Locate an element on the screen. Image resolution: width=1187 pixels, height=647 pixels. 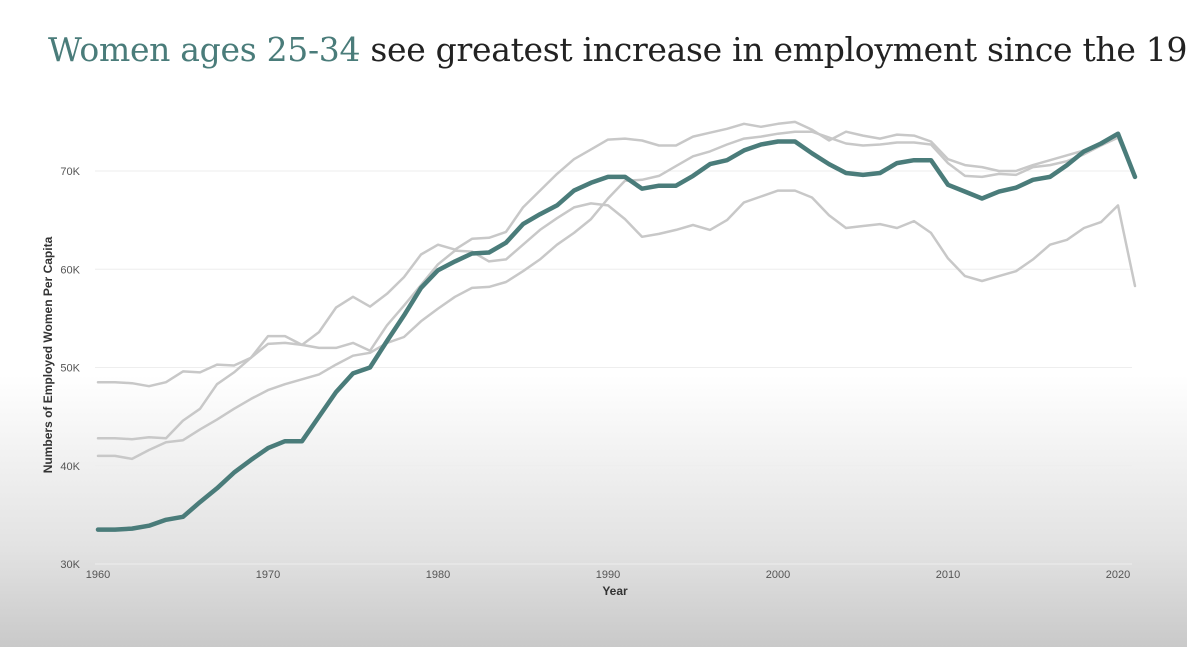
title-highlight: Women ages 25-34 is located at coordinates (204, 49).